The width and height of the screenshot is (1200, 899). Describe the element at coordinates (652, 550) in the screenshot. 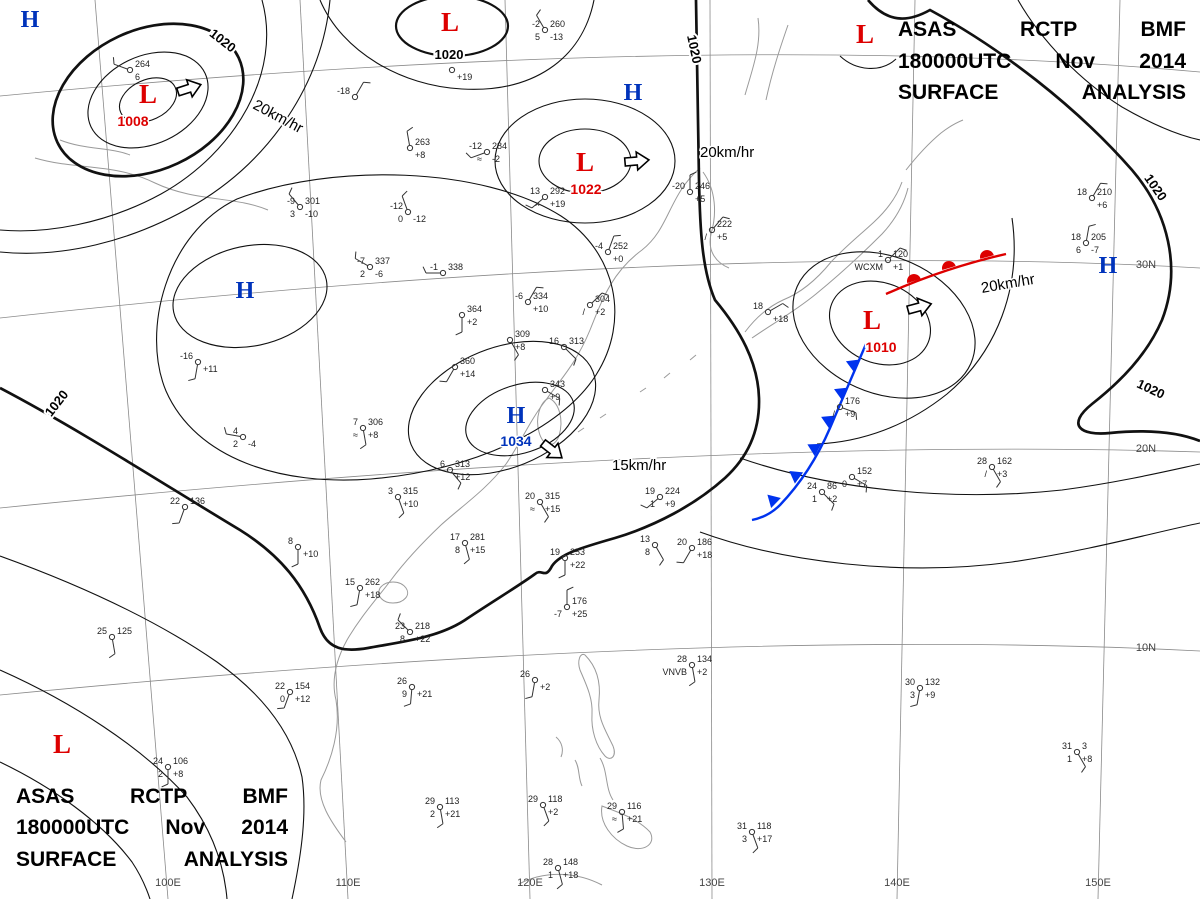

I see `station-plot: 138` at that location.